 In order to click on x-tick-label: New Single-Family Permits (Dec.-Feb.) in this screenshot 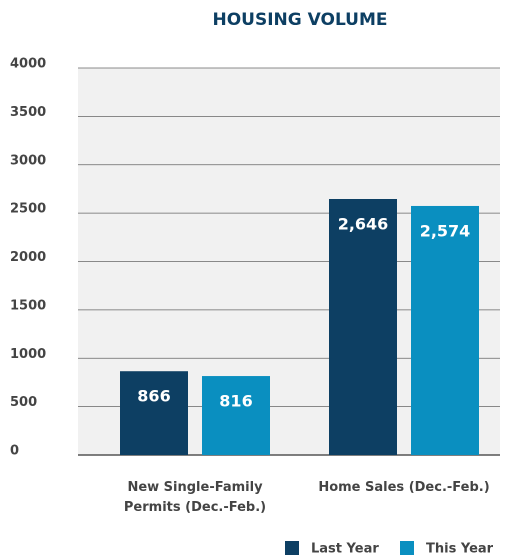, I will do `click(195, 497)`.